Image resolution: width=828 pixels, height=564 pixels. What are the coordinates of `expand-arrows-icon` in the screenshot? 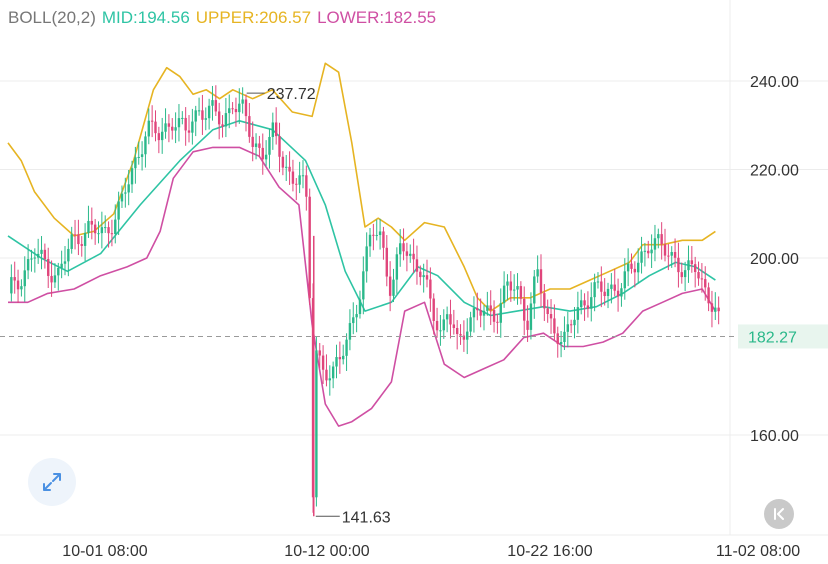 It's located at (52, 482).